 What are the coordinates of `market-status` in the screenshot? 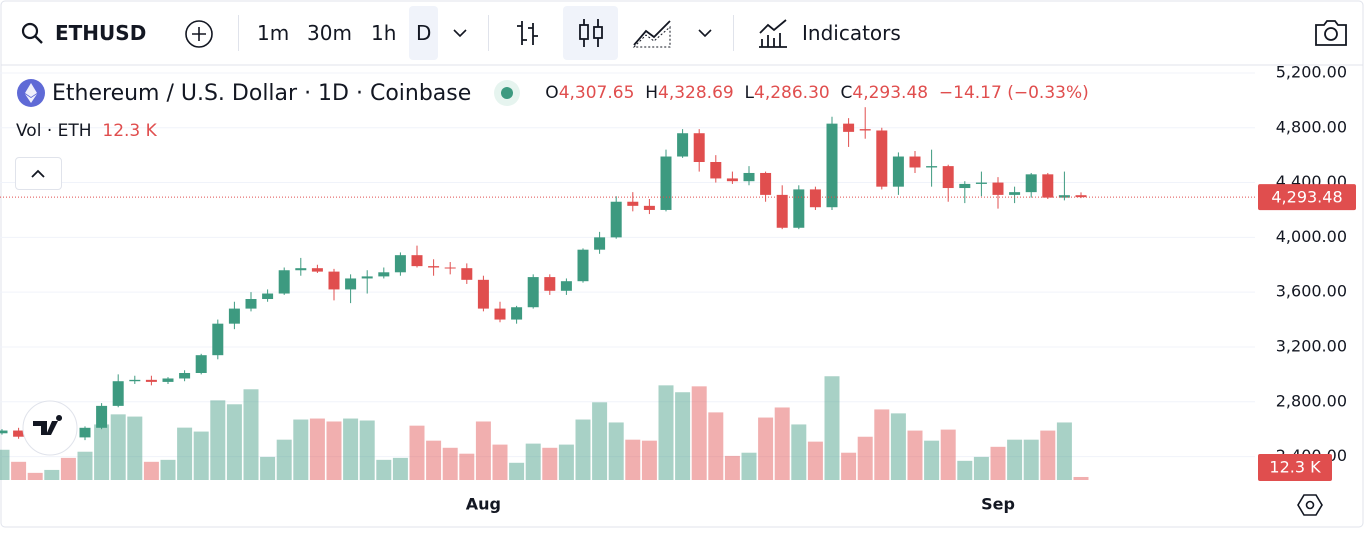 It's located at (507, 93).